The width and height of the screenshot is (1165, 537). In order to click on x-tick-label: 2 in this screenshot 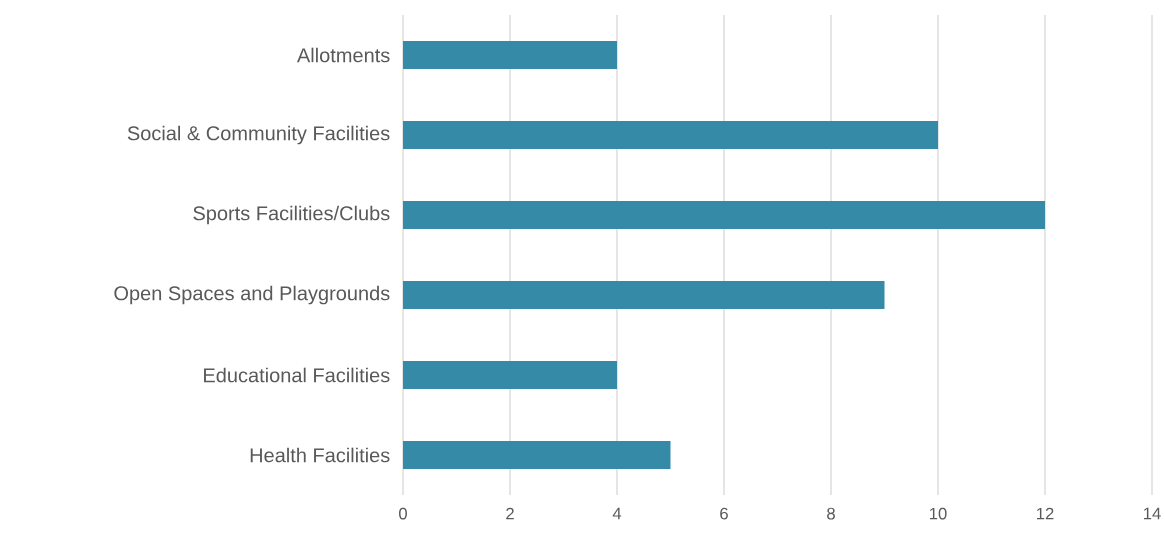, I will do `click(510, 513)`.